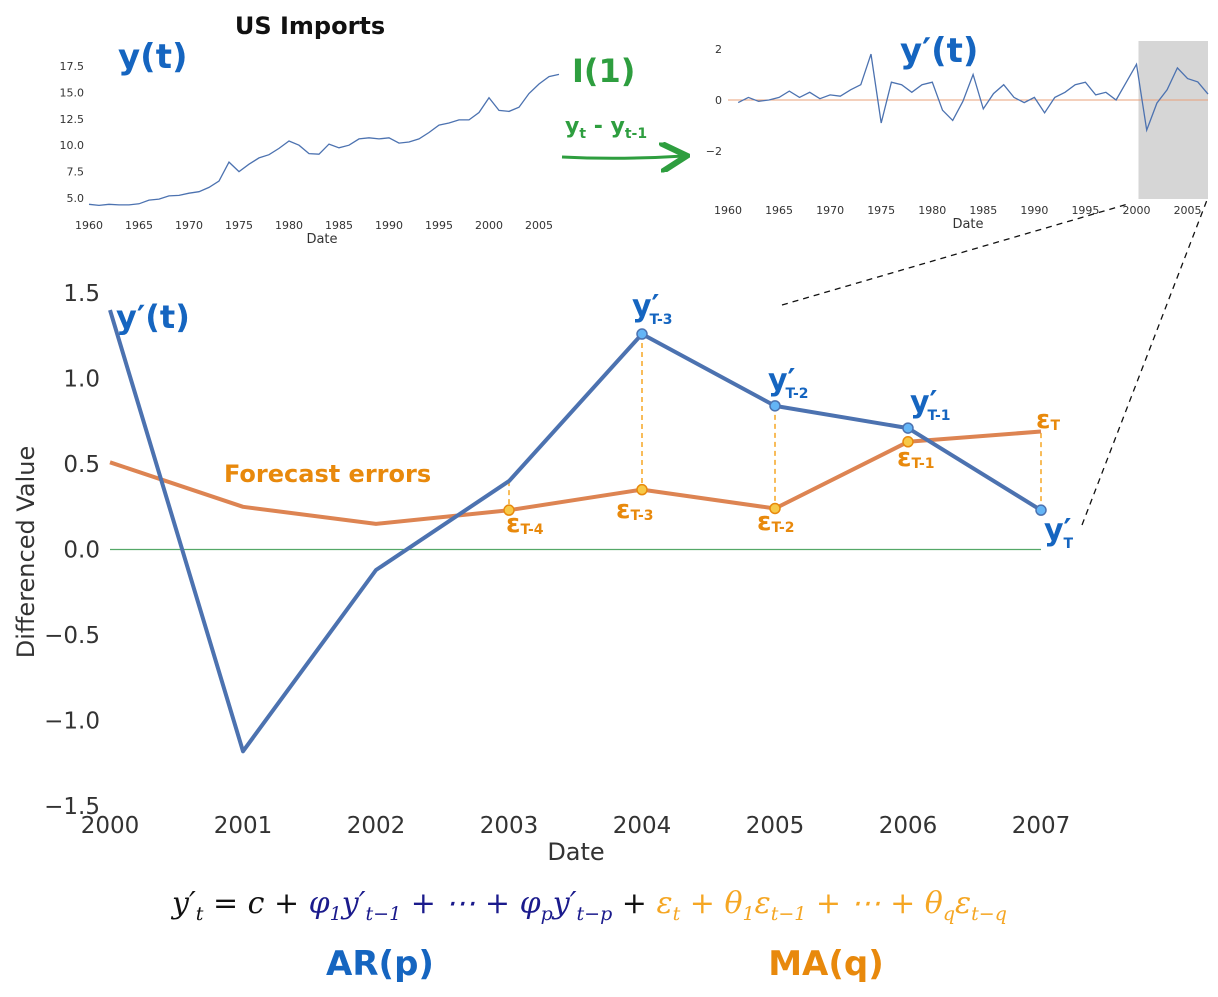 This screenshot has width=1218, height=997. What do you see at coordinates (1058, 532) in the screenshot?
I see `label-y-t: y′T` at bounding box center [1058, 532].